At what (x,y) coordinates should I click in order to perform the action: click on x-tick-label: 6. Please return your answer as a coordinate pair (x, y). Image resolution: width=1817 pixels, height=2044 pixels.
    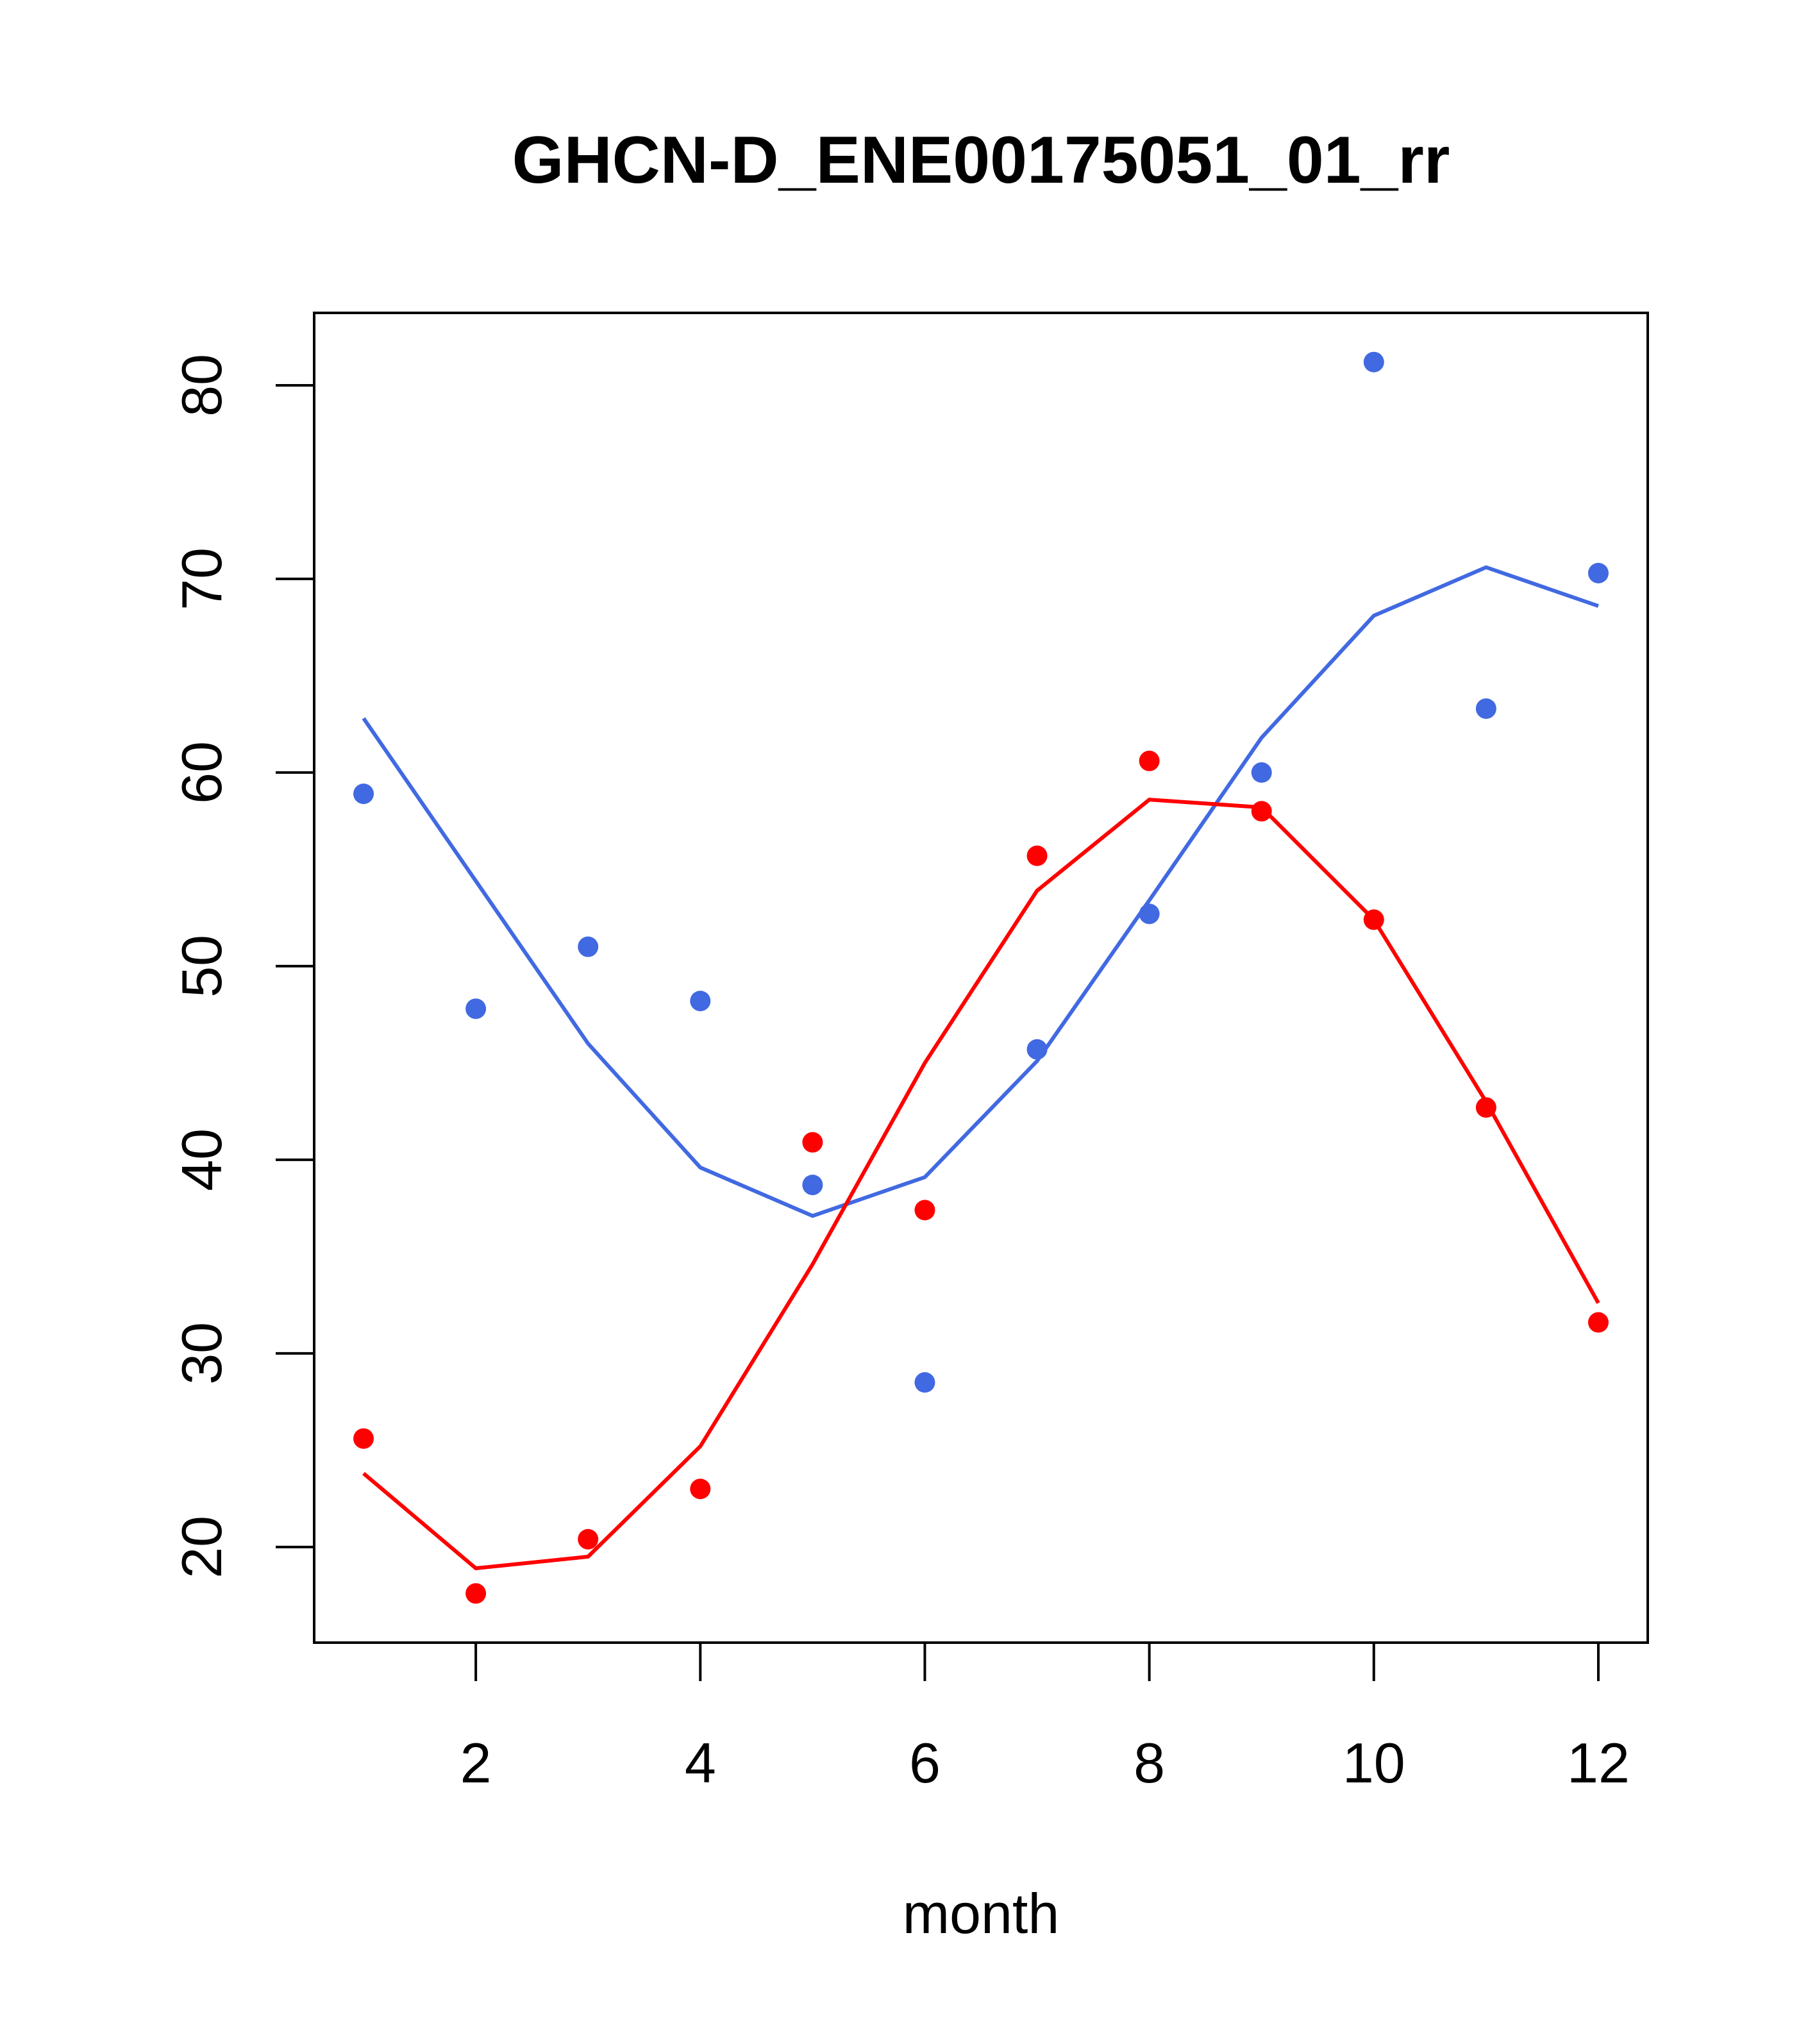
    Looking at the image, I should click on (925, 1763).